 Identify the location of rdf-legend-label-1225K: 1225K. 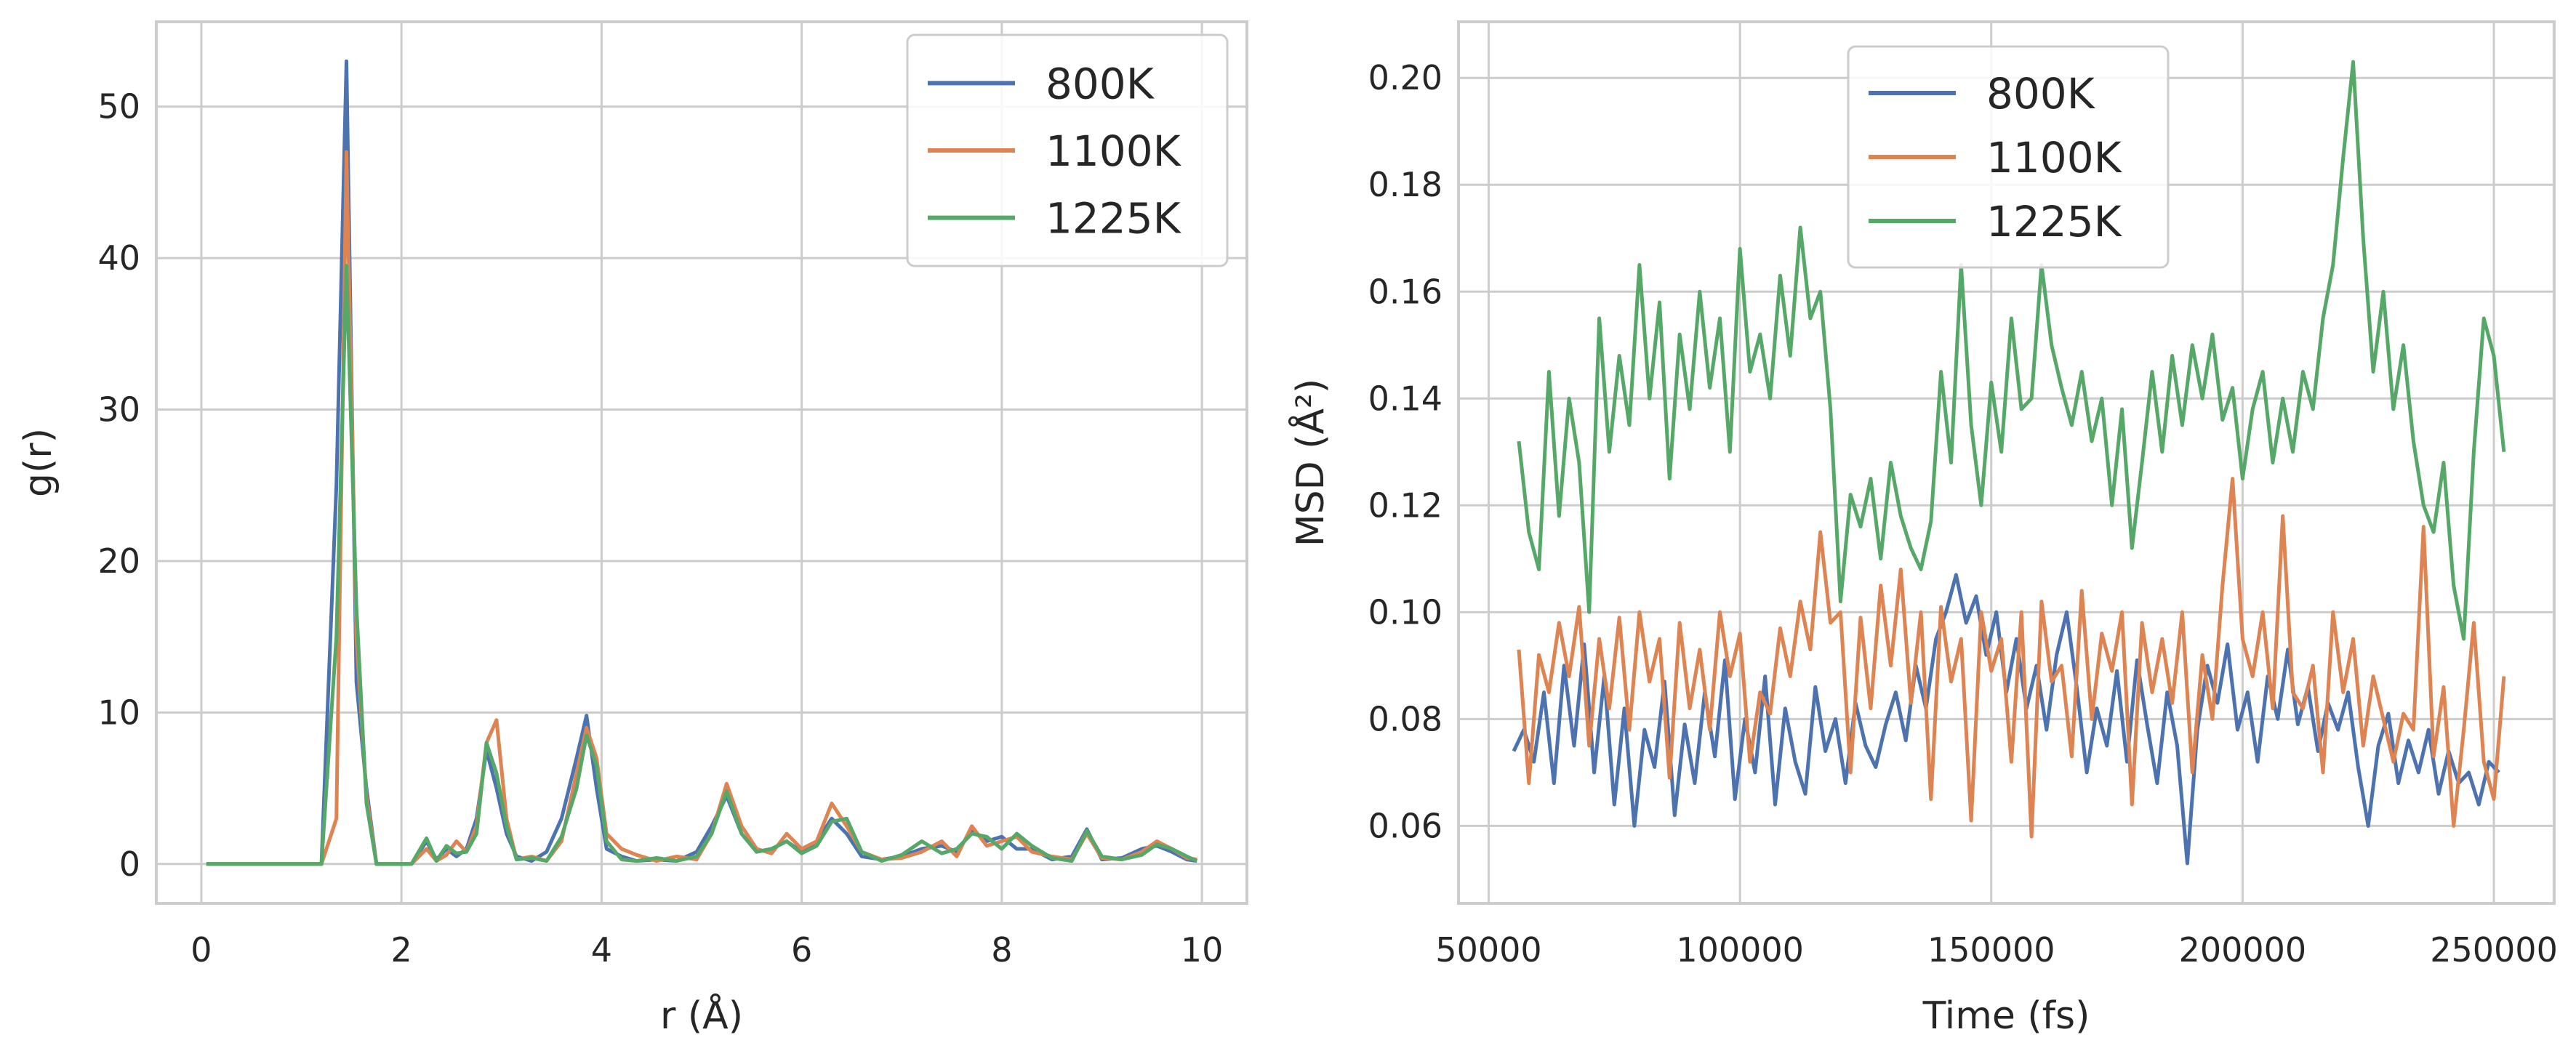
(1114, 218).